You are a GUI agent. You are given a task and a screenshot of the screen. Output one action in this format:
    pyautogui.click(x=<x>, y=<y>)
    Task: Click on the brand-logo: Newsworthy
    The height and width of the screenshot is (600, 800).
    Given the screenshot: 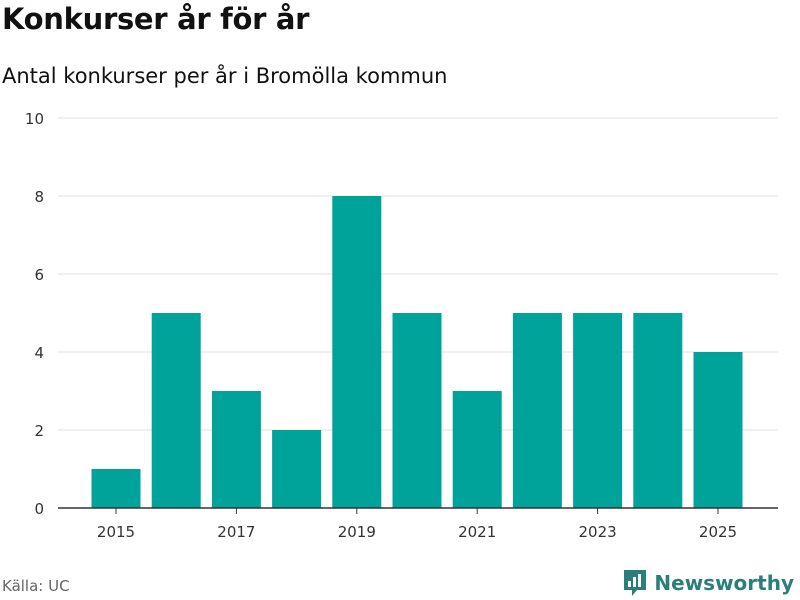 What is the action you would take?
    pyautogui.click(x=708, y=583)
    